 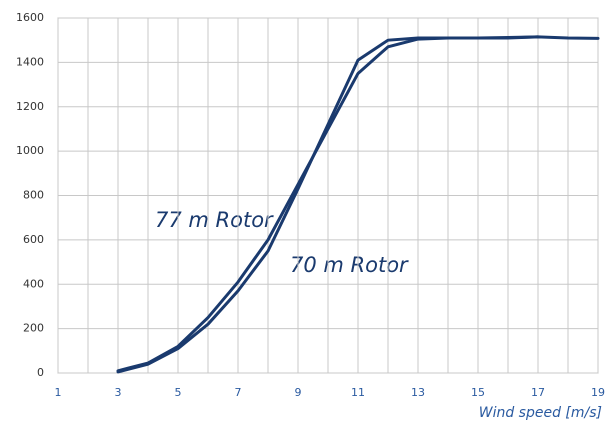 I want to click on y-tick-label: 1200, so click(x=30, y=106).